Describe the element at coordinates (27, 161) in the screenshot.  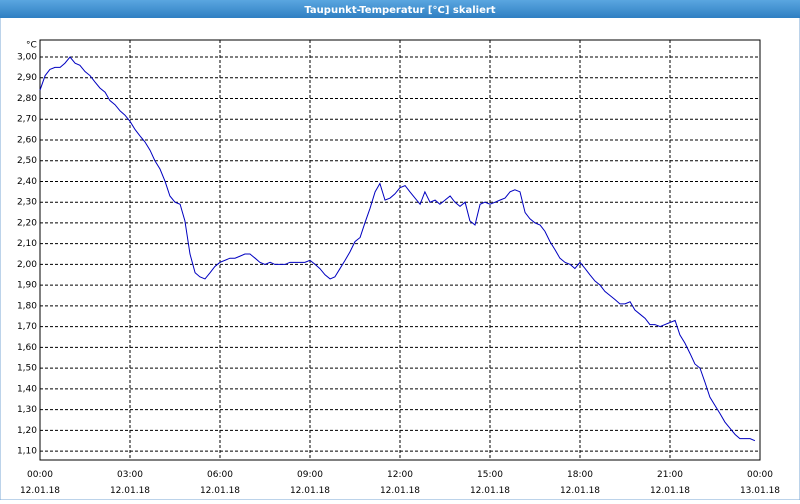
I see `y-tick-label: 2,50` at that location.